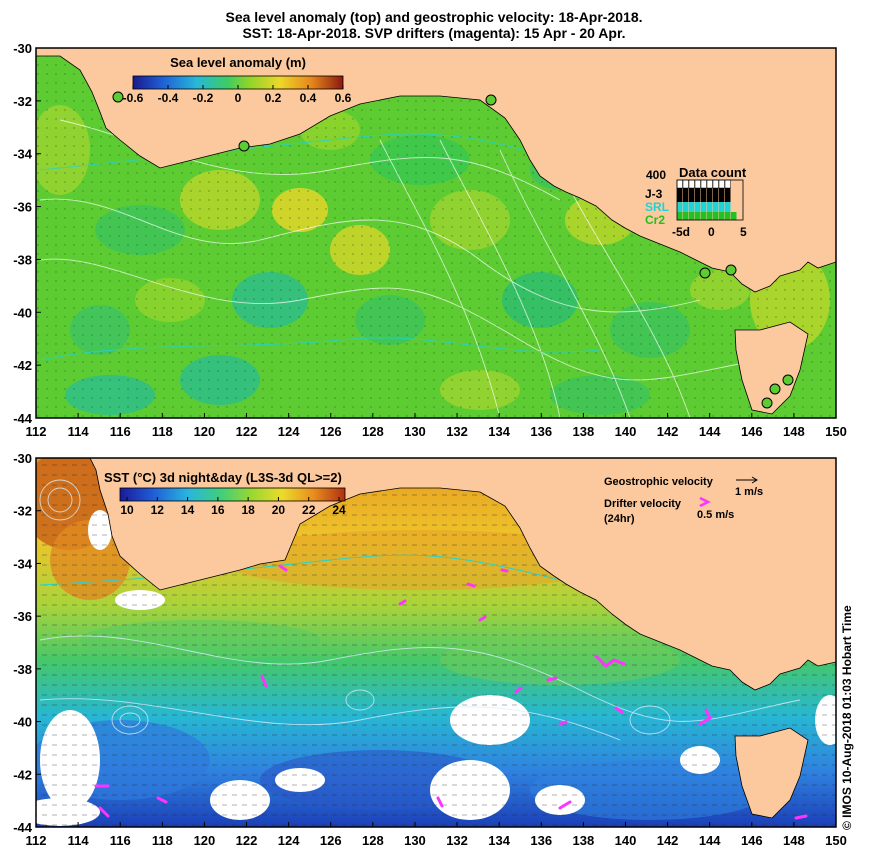 Image resolution: width=880 pixels, height=860 pixels. What do you see at coordinates (457, 431) in the screenshot?
I see `sla-lon-tick-label: 132` at bounding box center [457, 431].